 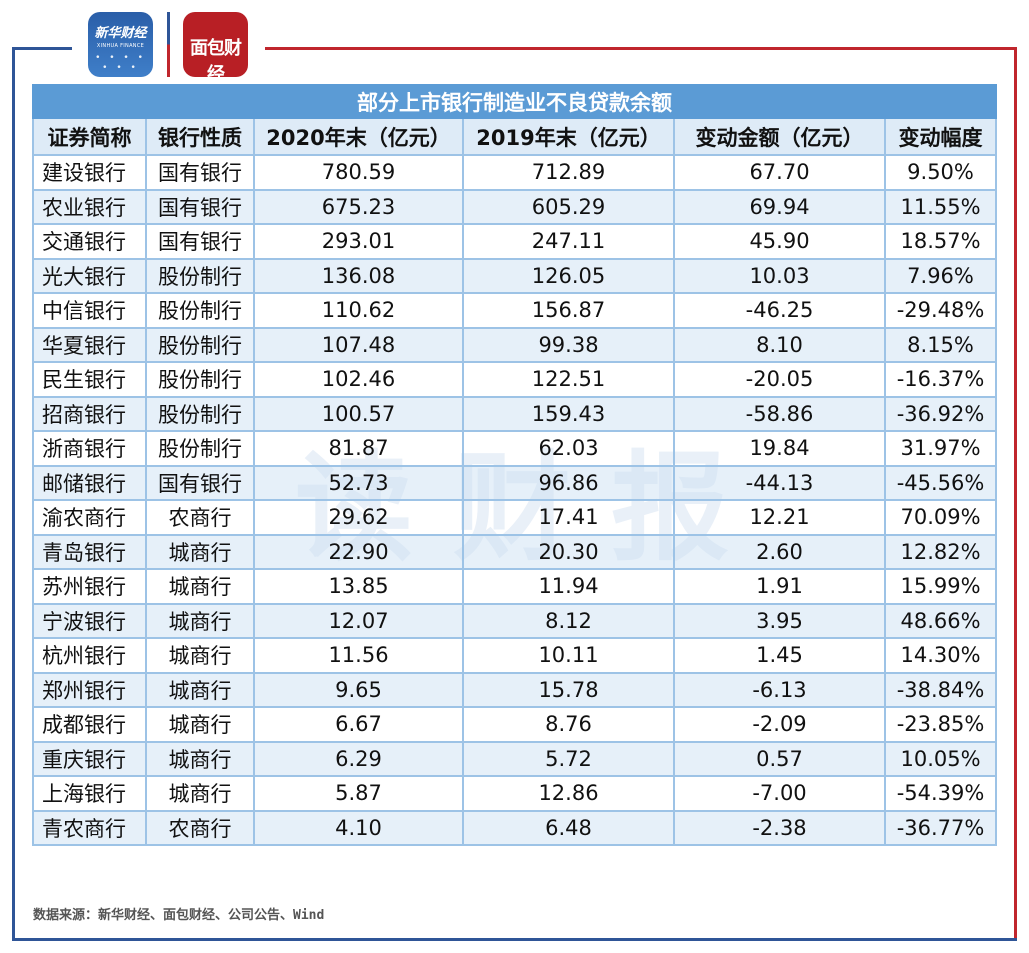 I want to click on cell-npl-2019: 17.41, so click(x=568, y=517).